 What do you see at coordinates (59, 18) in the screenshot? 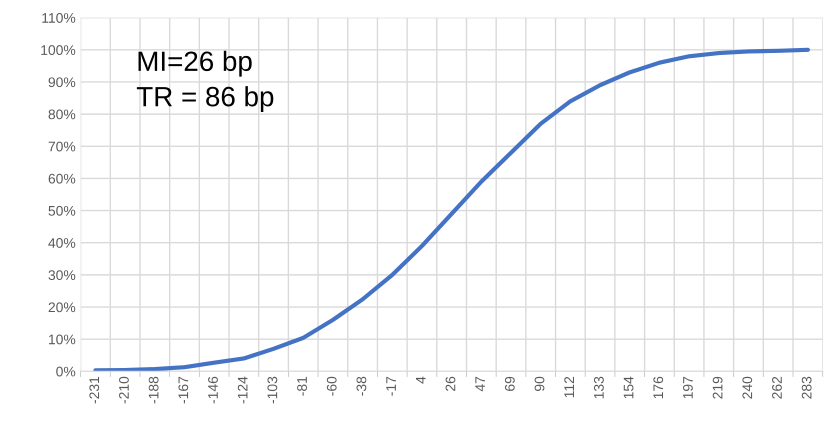
I see `y-tick-label: 110%` at bounding box center [59, 18].